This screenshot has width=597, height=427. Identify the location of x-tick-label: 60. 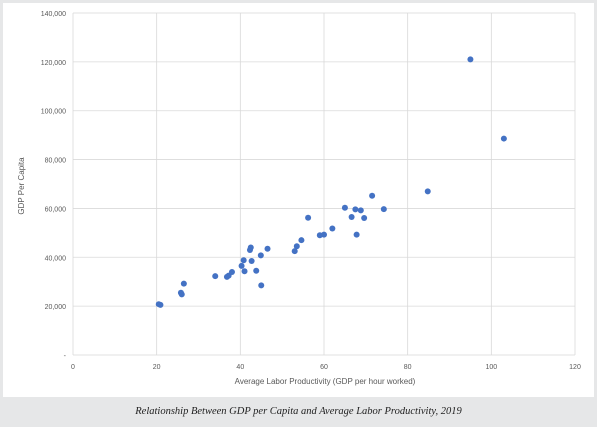
(324, 367).